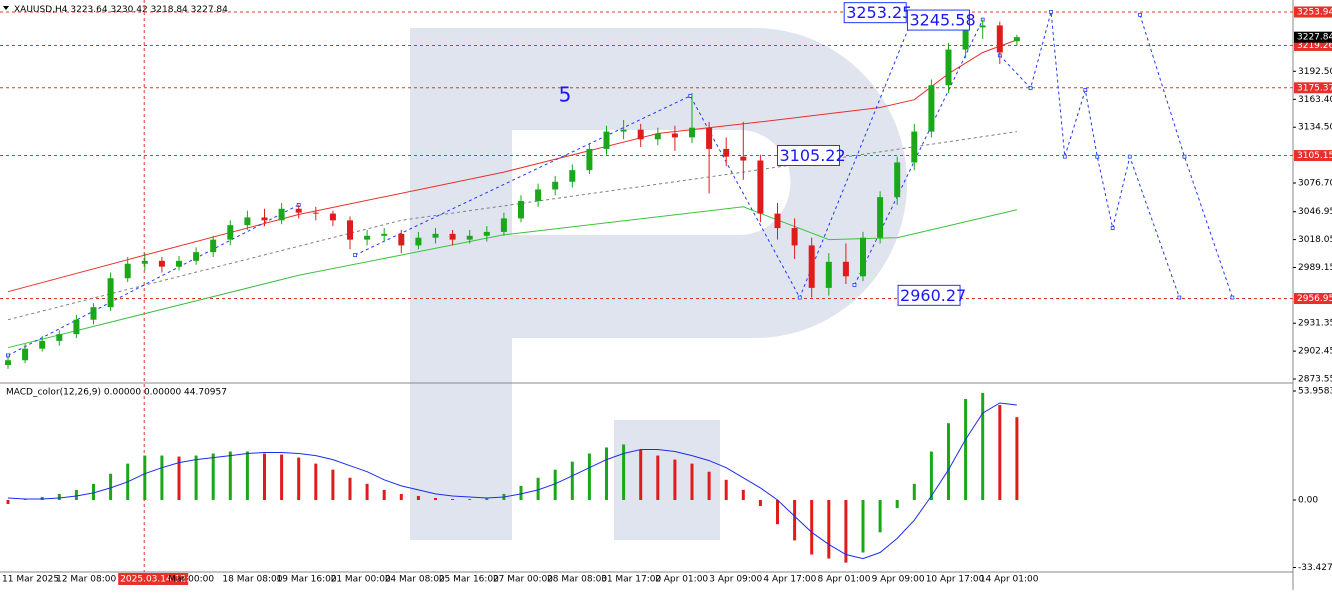  Describe the element at coordinates (86, 580) in the screenshot. I see `x-tick-label: 12 Mar 08:00` at that location.